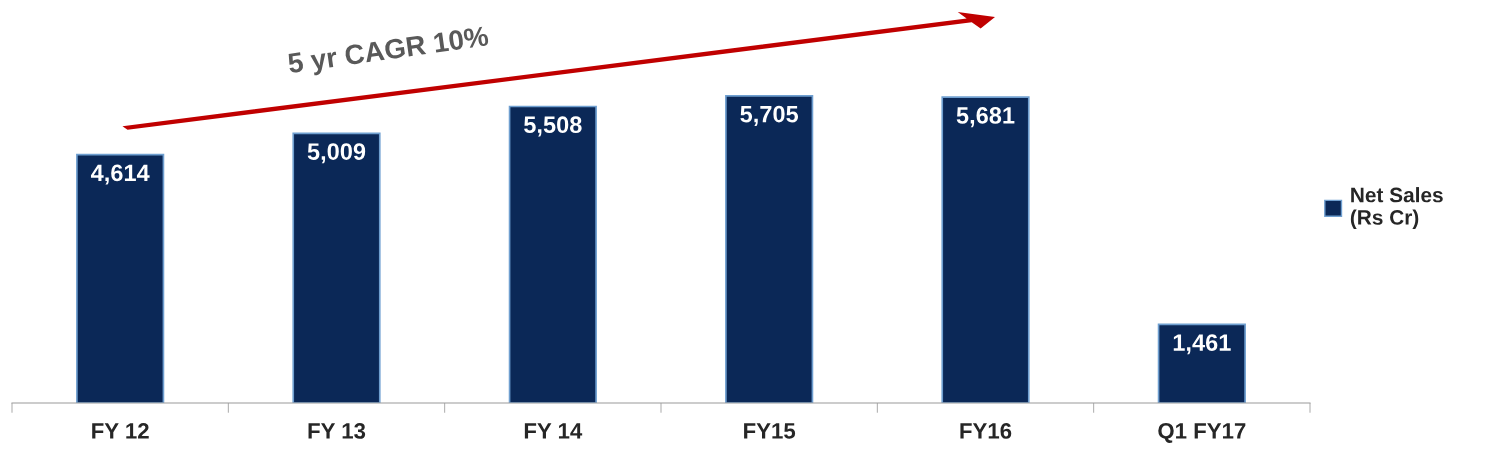 This screenshot has width=1490, height=453. I want to click on x-tick-label: FY16, so click(986, 431).